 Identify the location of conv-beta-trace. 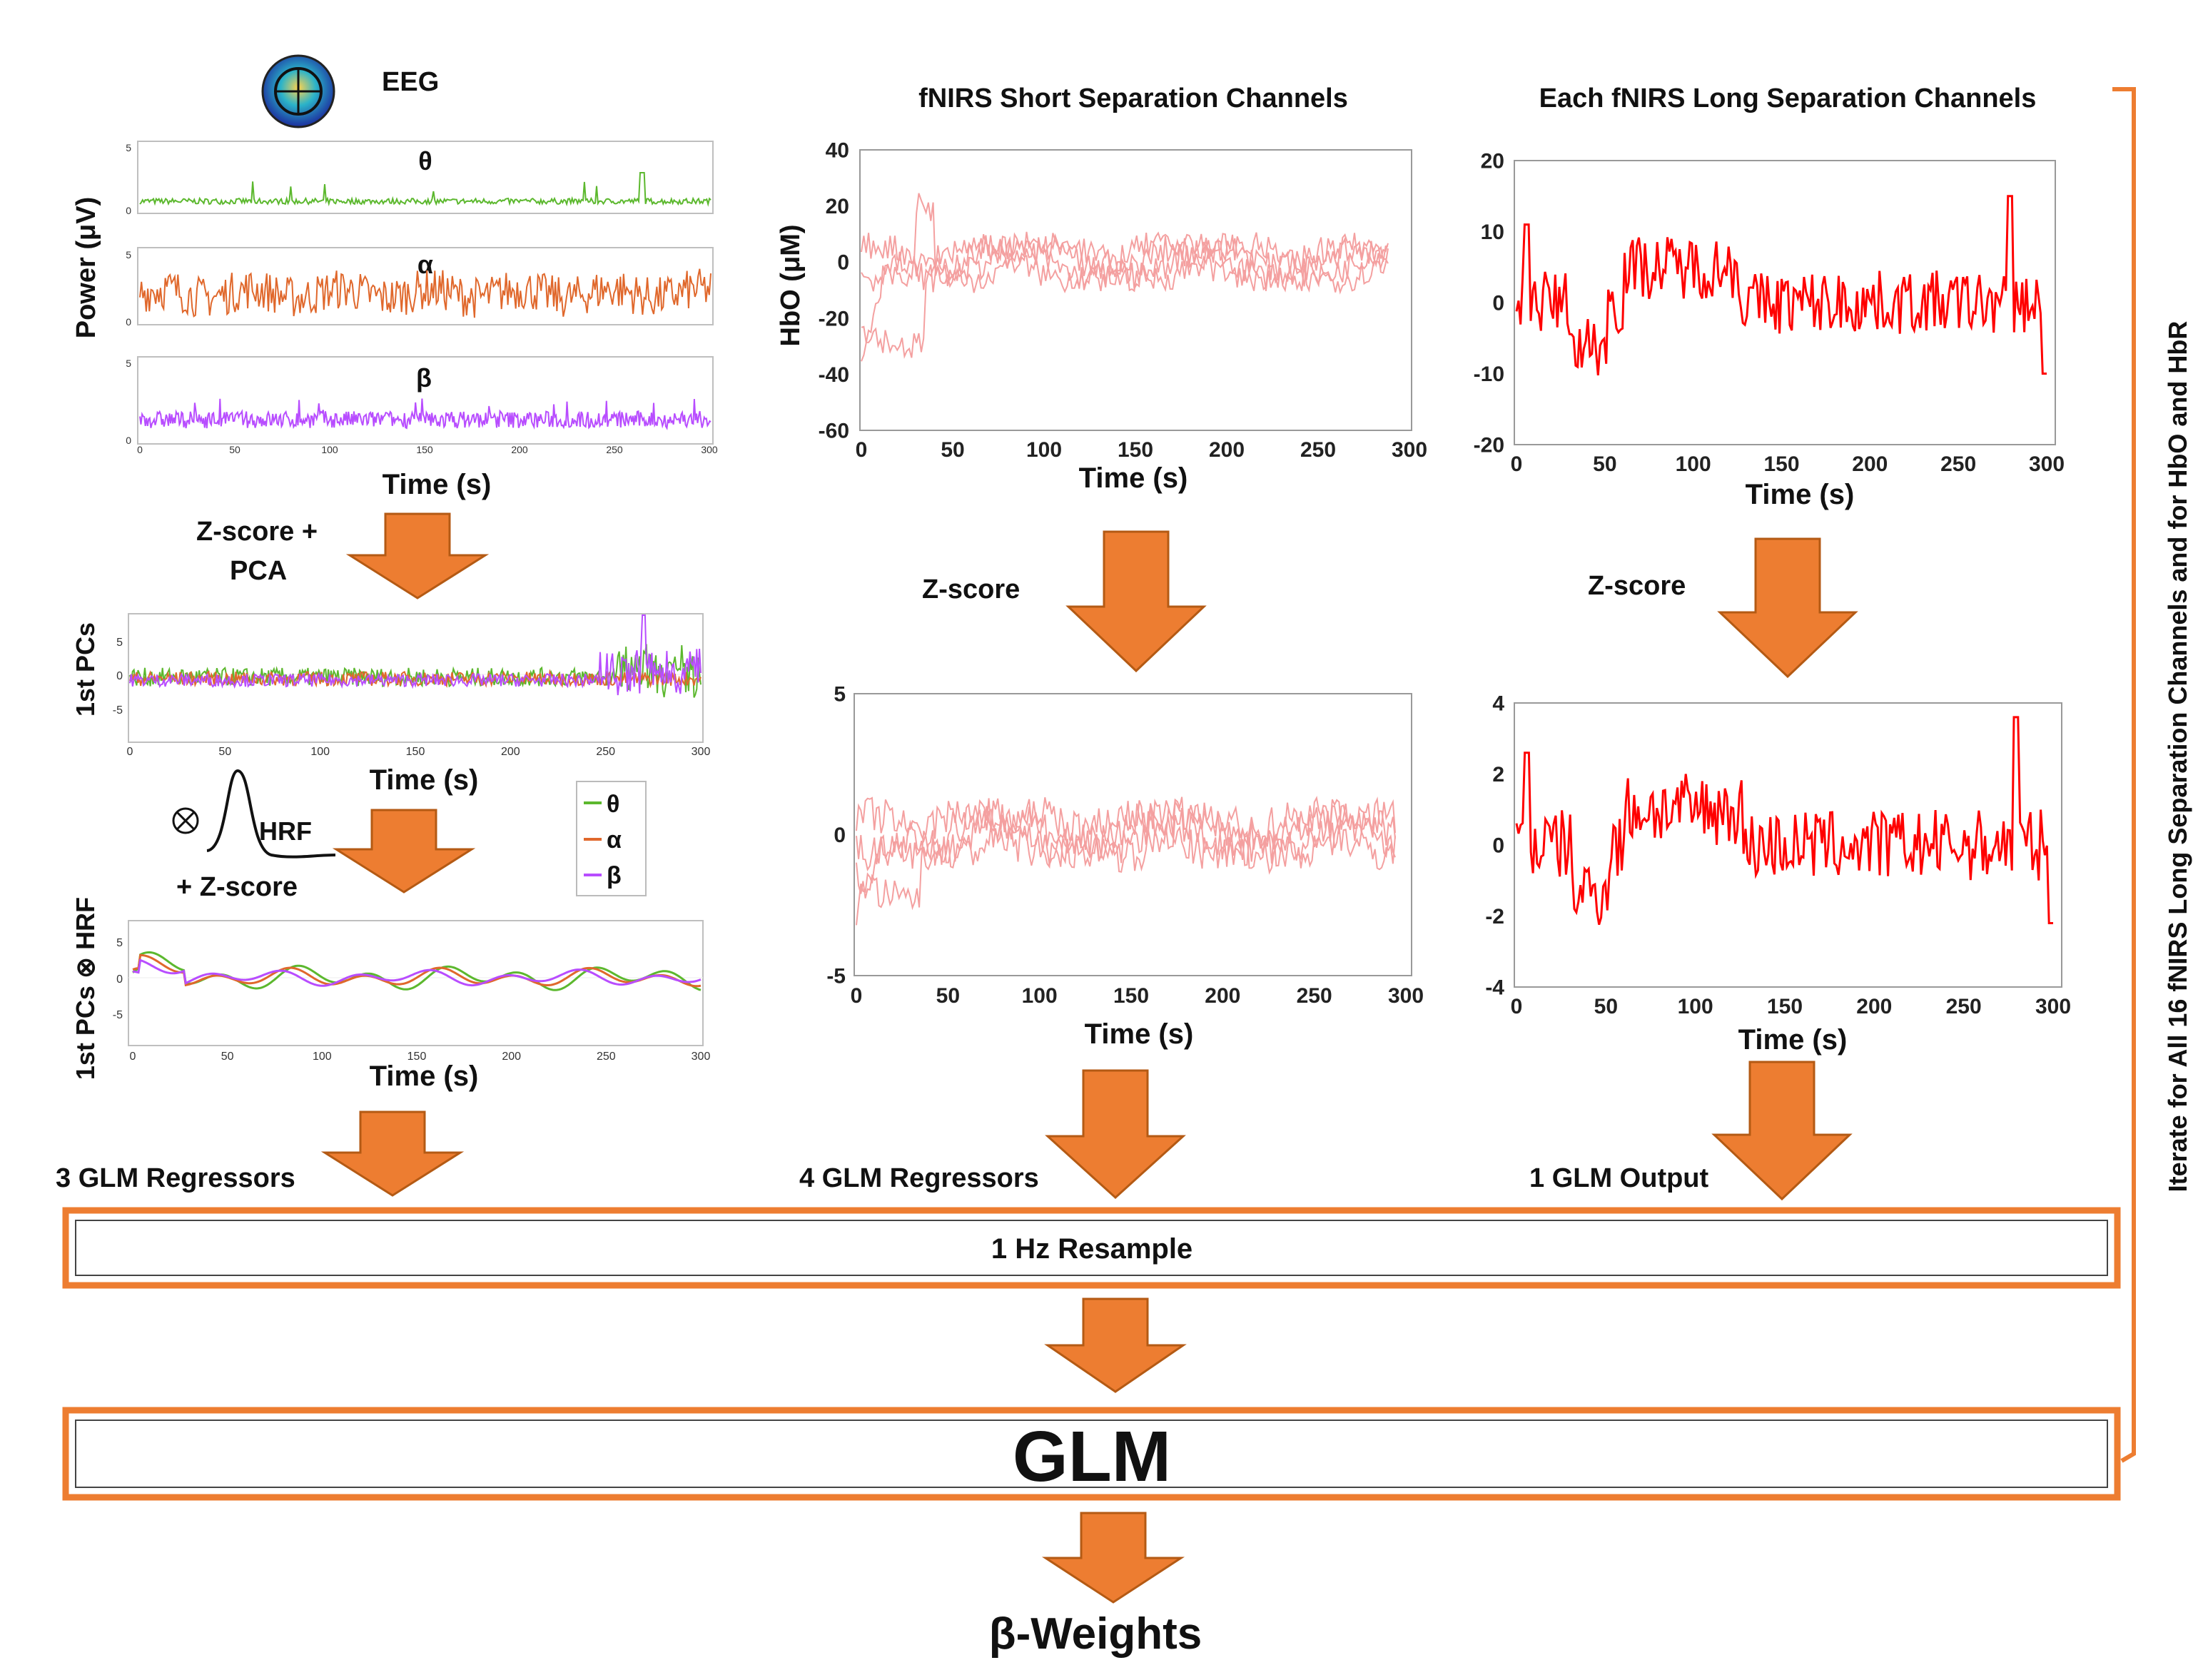
(417, 972).